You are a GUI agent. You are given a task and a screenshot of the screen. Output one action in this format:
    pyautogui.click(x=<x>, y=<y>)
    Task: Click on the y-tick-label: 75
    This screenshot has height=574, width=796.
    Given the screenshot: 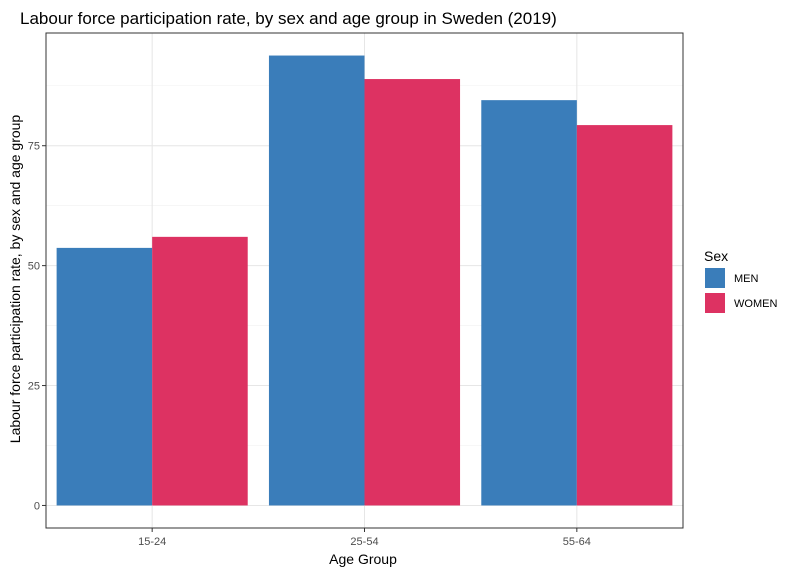 What is the action you would take?
    pyautogui.click(x=34, y=147)
    